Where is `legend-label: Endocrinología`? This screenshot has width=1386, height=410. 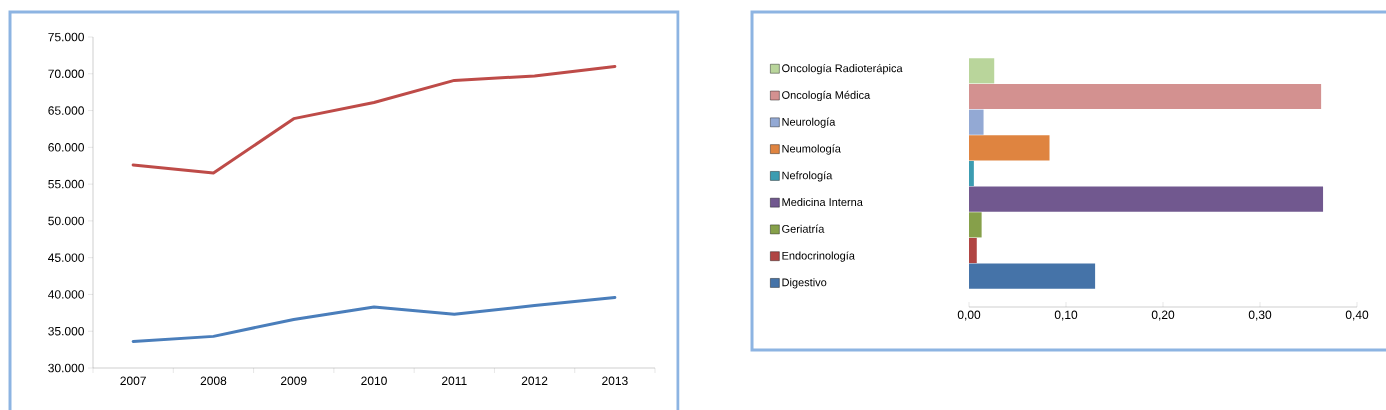 legend-label: Endocrinología is located at coordinates (818, 256).